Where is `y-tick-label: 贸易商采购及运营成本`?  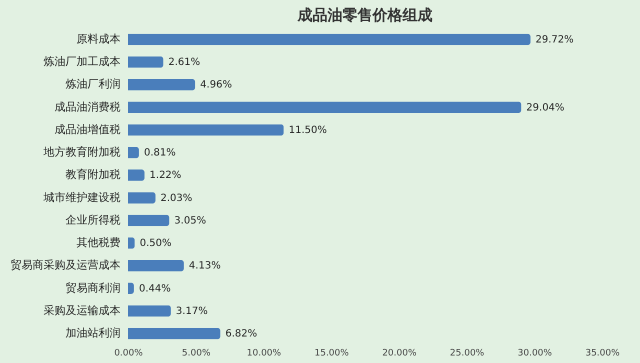 y-tick-label: 贸易商采购及运营成本 is located at coordinates (65, 265).